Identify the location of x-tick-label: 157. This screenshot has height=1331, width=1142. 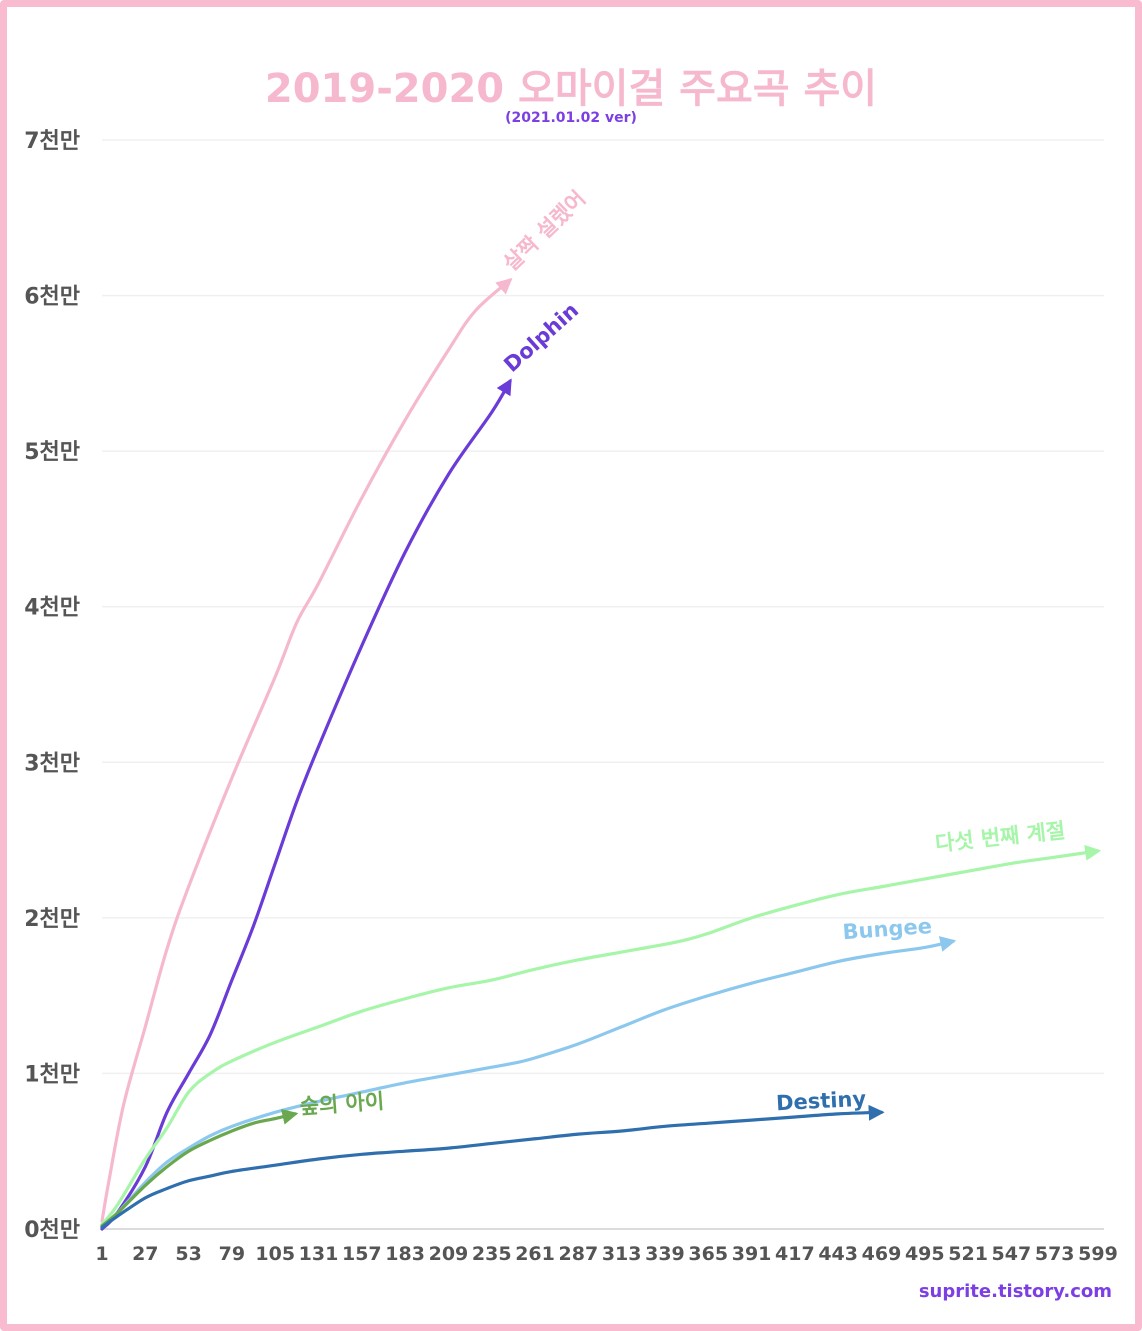
(362, 1254).